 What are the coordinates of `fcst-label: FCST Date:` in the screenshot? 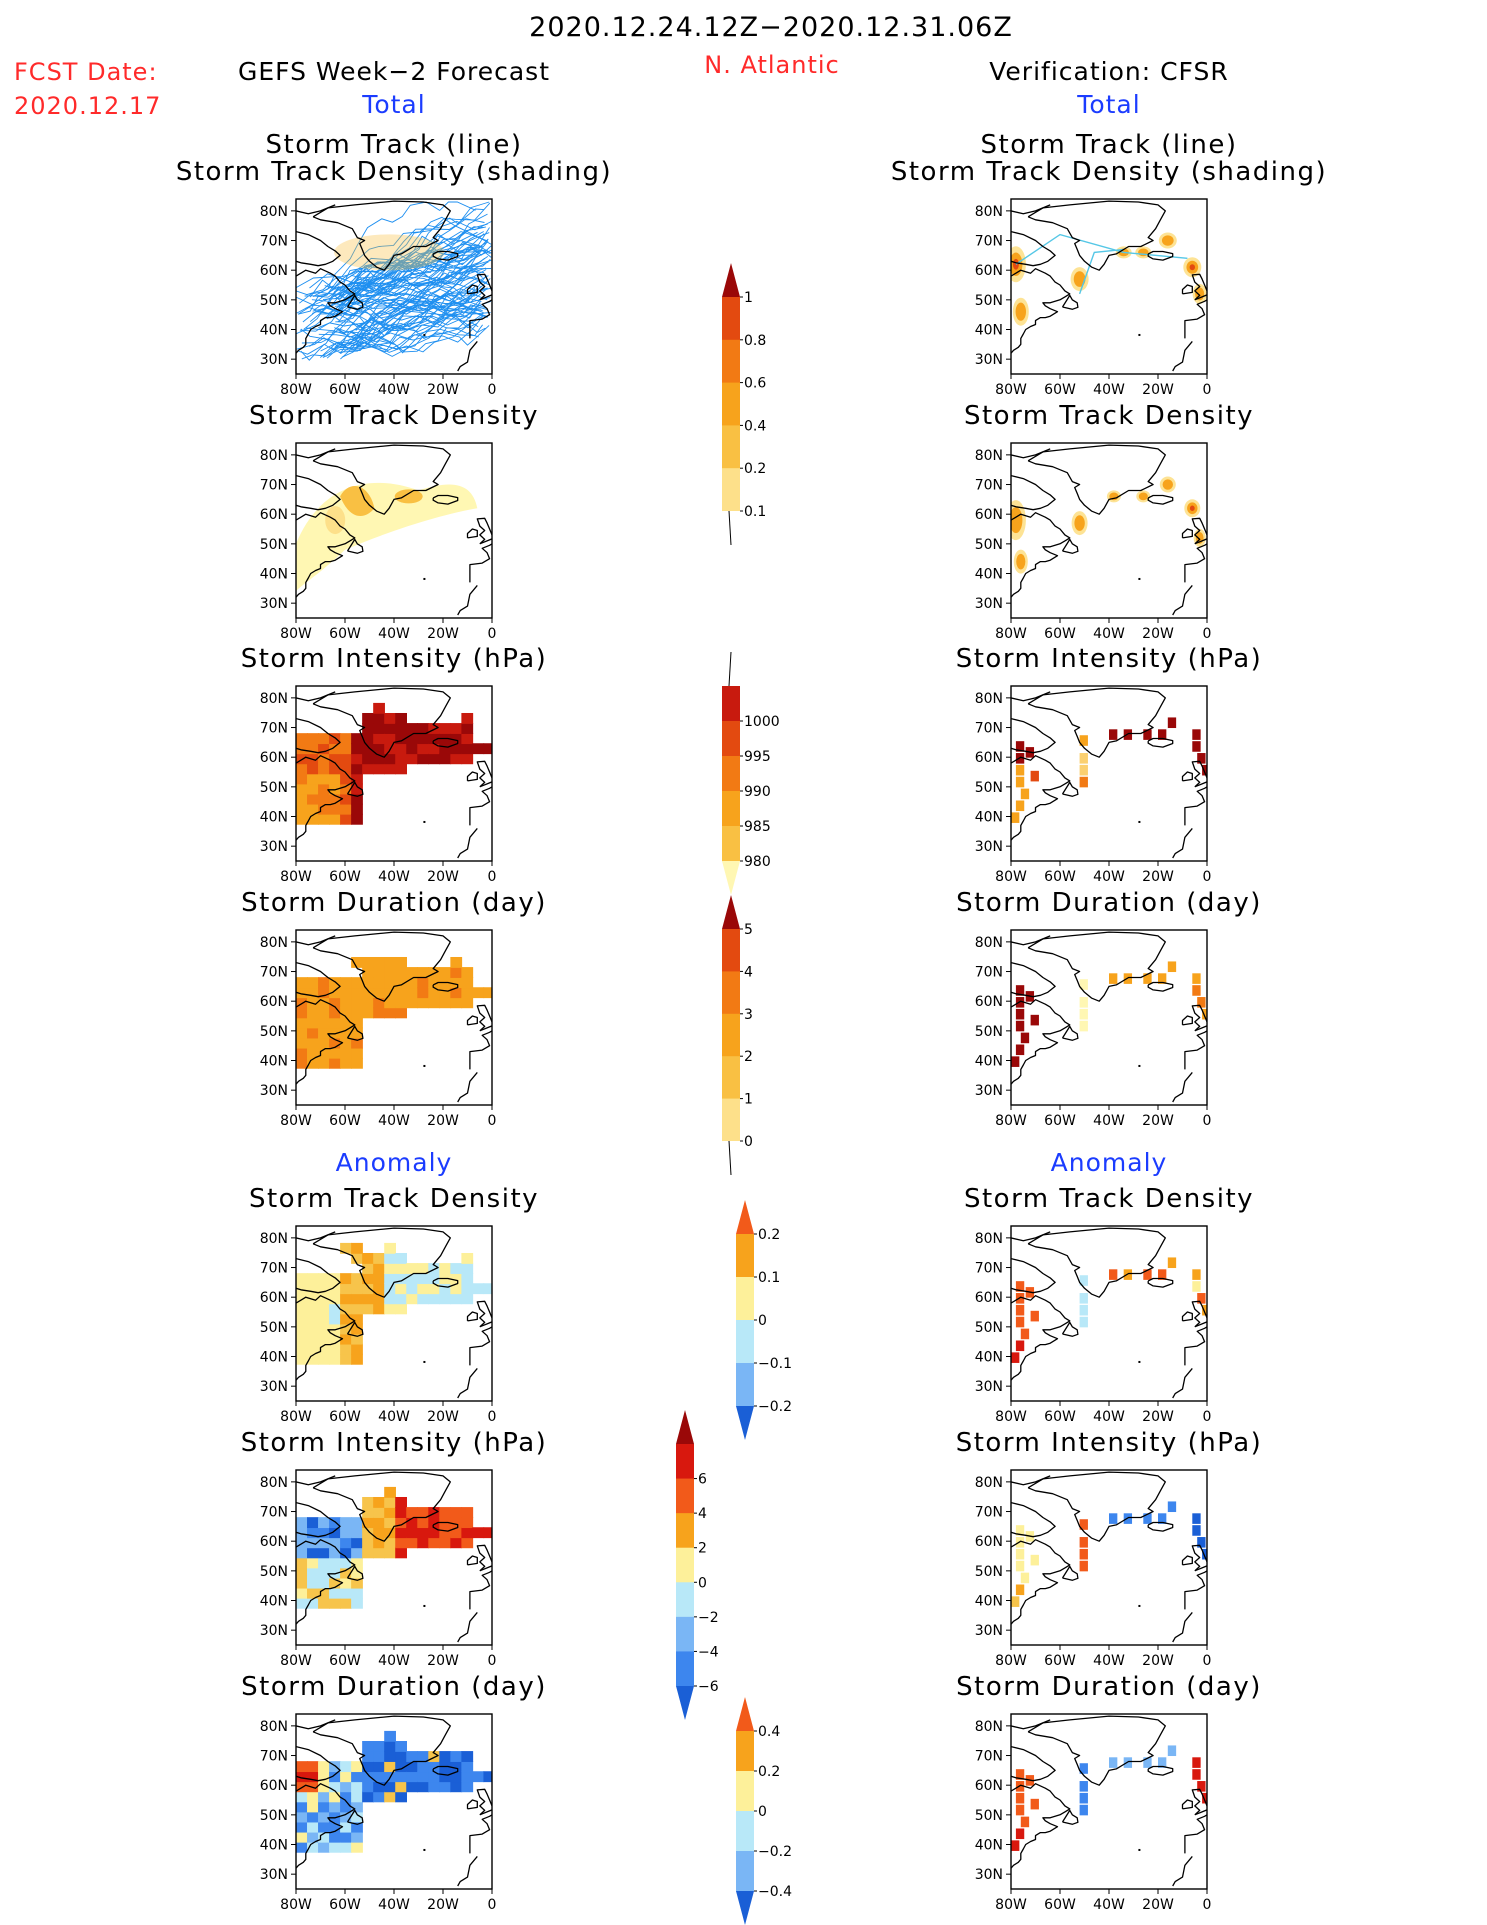 It's located at (86, 72).